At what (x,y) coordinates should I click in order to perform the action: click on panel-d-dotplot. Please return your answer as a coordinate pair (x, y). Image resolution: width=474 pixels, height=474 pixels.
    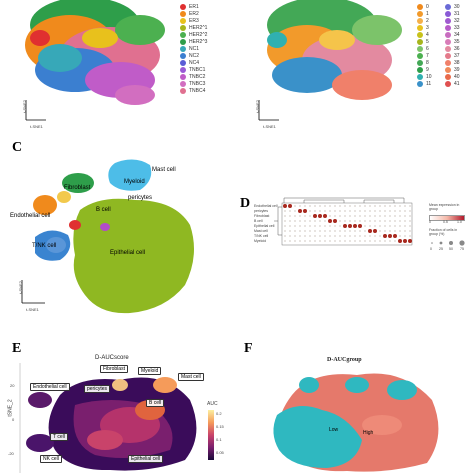
    Looking at the image, I should click on (343, 221).